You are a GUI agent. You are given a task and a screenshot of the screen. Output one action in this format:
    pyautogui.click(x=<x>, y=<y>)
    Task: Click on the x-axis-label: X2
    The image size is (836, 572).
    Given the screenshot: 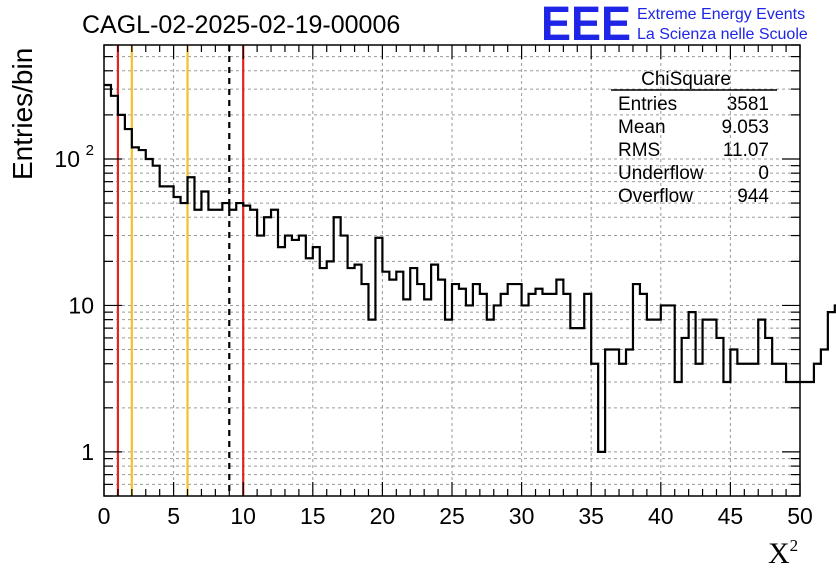 What is the action you would take?
    pyautogui.click(x=783, y=553)
    